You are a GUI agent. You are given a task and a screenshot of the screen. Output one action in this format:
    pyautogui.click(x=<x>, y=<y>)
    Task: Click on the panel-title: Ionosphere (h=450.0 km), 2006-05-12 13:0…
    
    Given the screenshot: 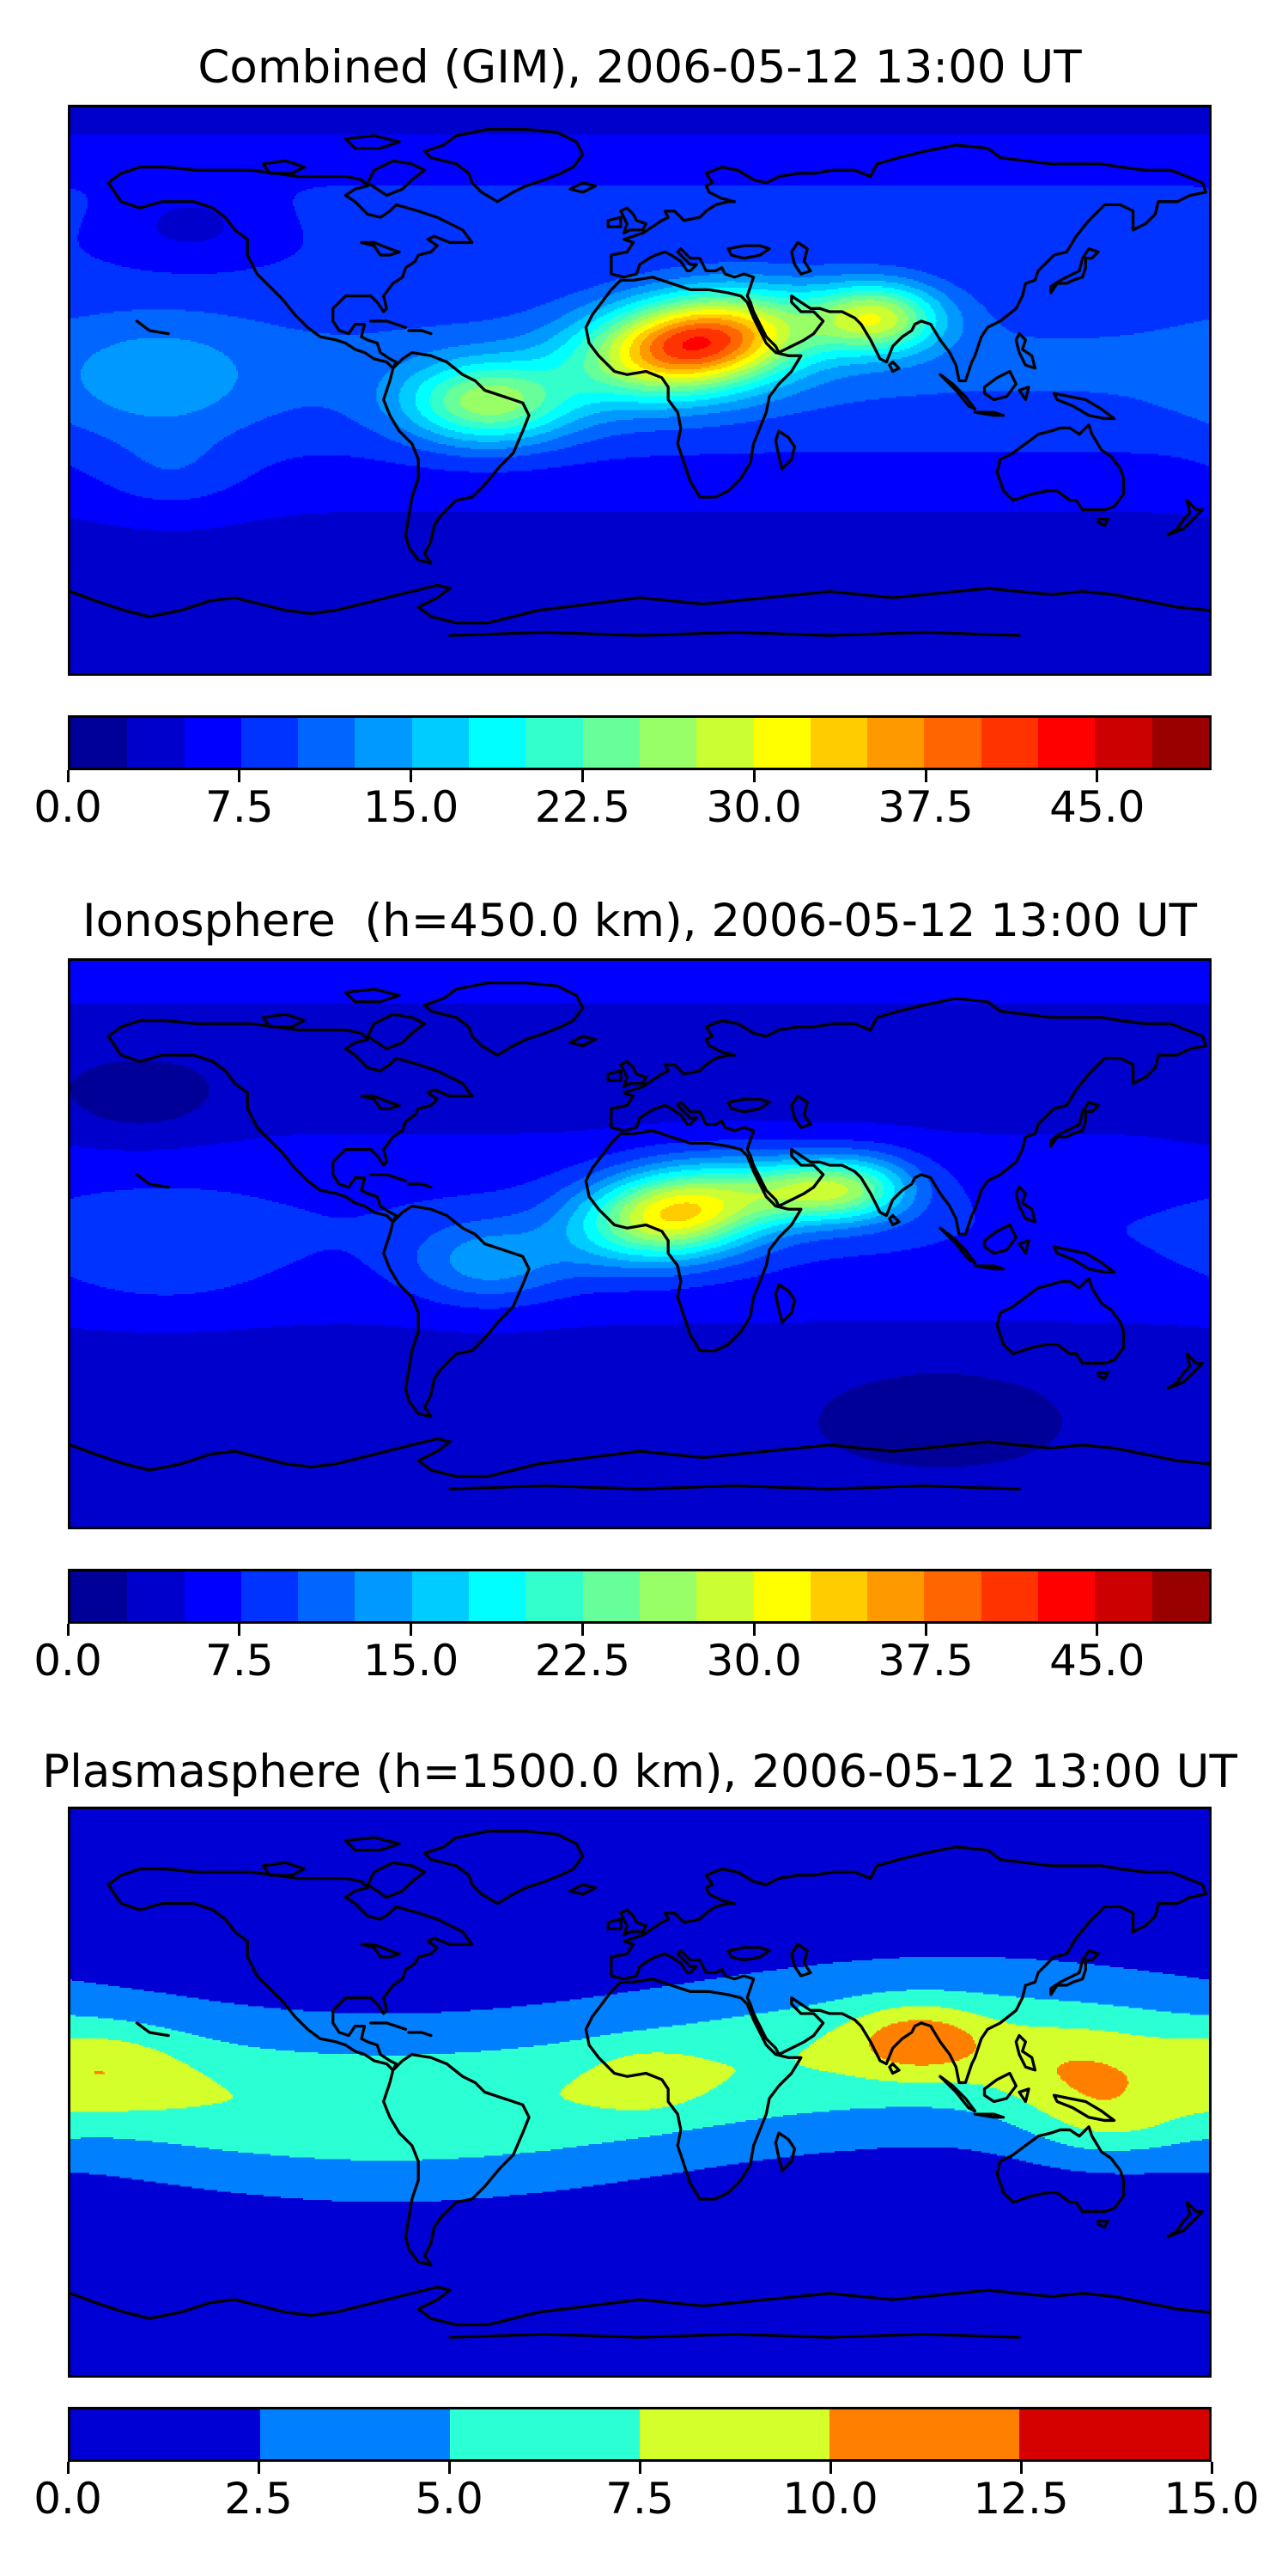 What is the action you would take?
    pyautogui.click(x=640, y=921)
    